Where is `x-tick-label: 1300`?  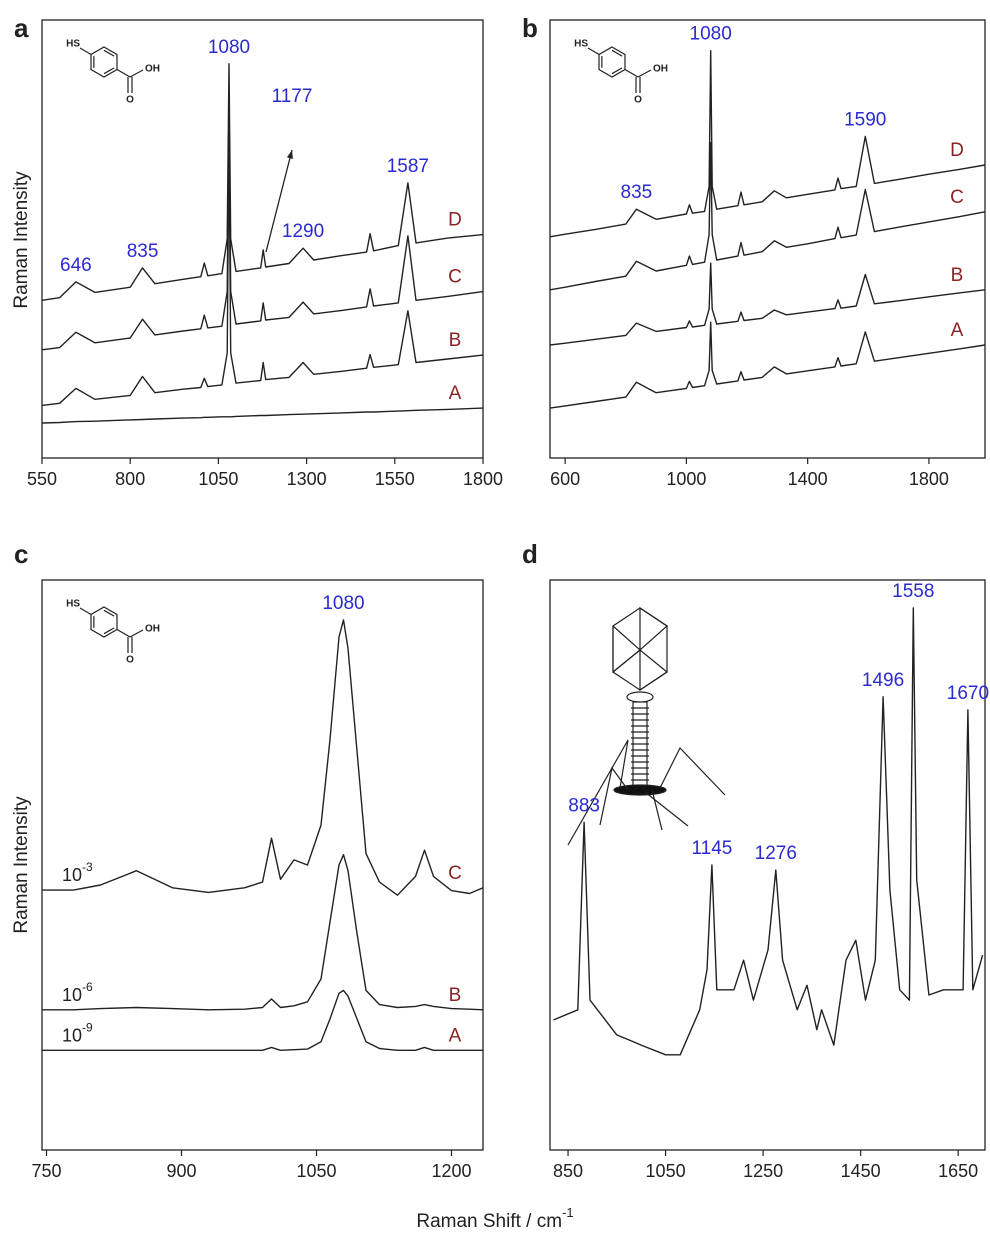
x-tick-label: 1300 is located at coordinates (307, 479).